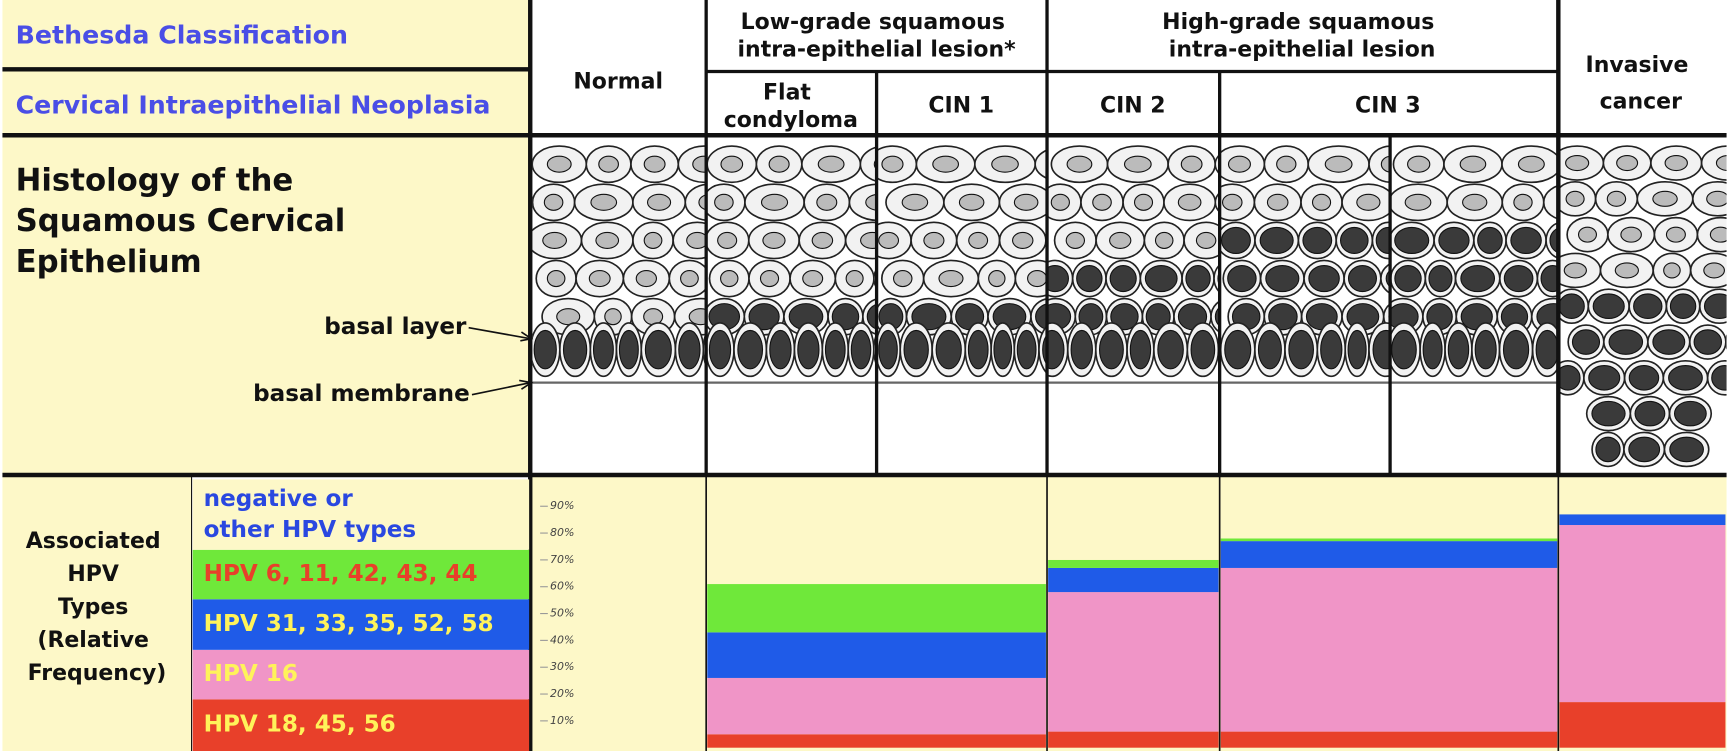 The height and width of the screenshot is (751, 1729). I want to click on y-tick-label: 10%, so click(562, 720).